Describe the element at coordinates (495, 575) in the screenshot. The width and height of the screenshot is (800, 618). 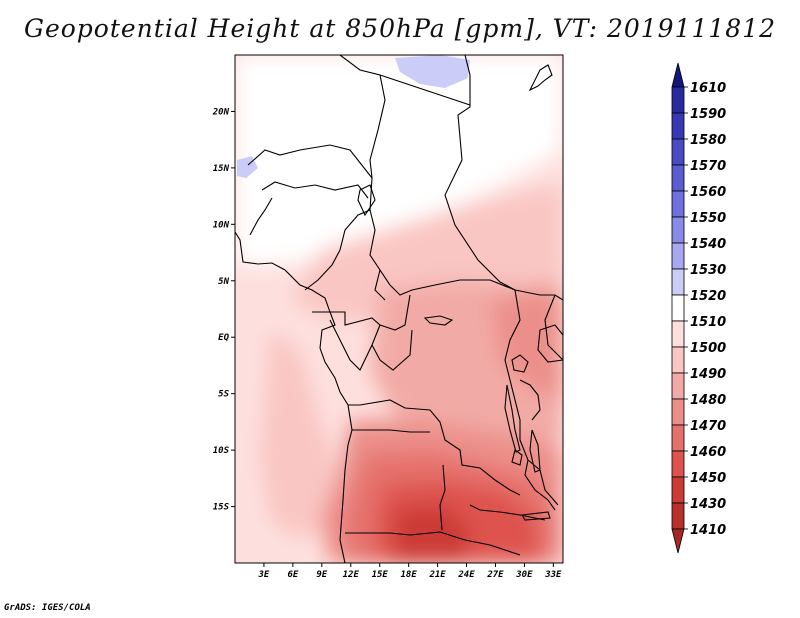
I see `x-tick-label: 27E` at that location.